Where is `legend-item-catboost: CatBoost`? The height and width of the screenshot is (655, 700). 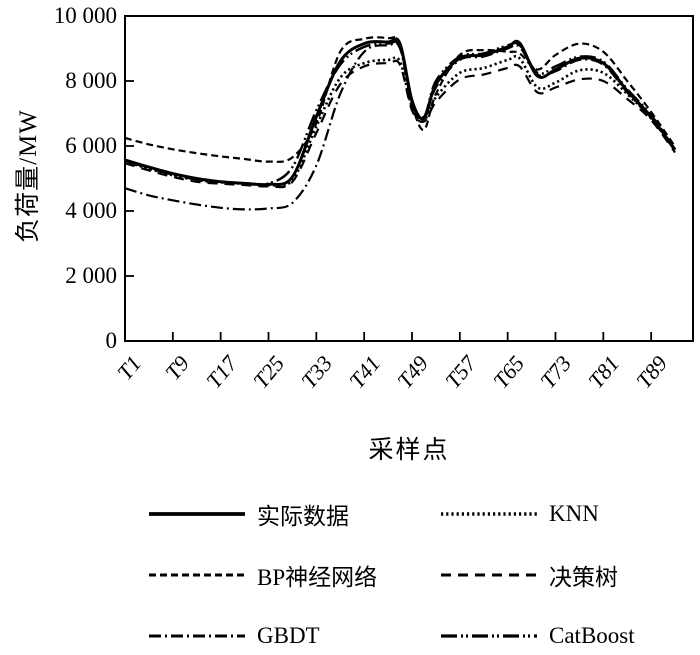 legend-item-catboost: CatBoost is located at coordinates (565, 635).